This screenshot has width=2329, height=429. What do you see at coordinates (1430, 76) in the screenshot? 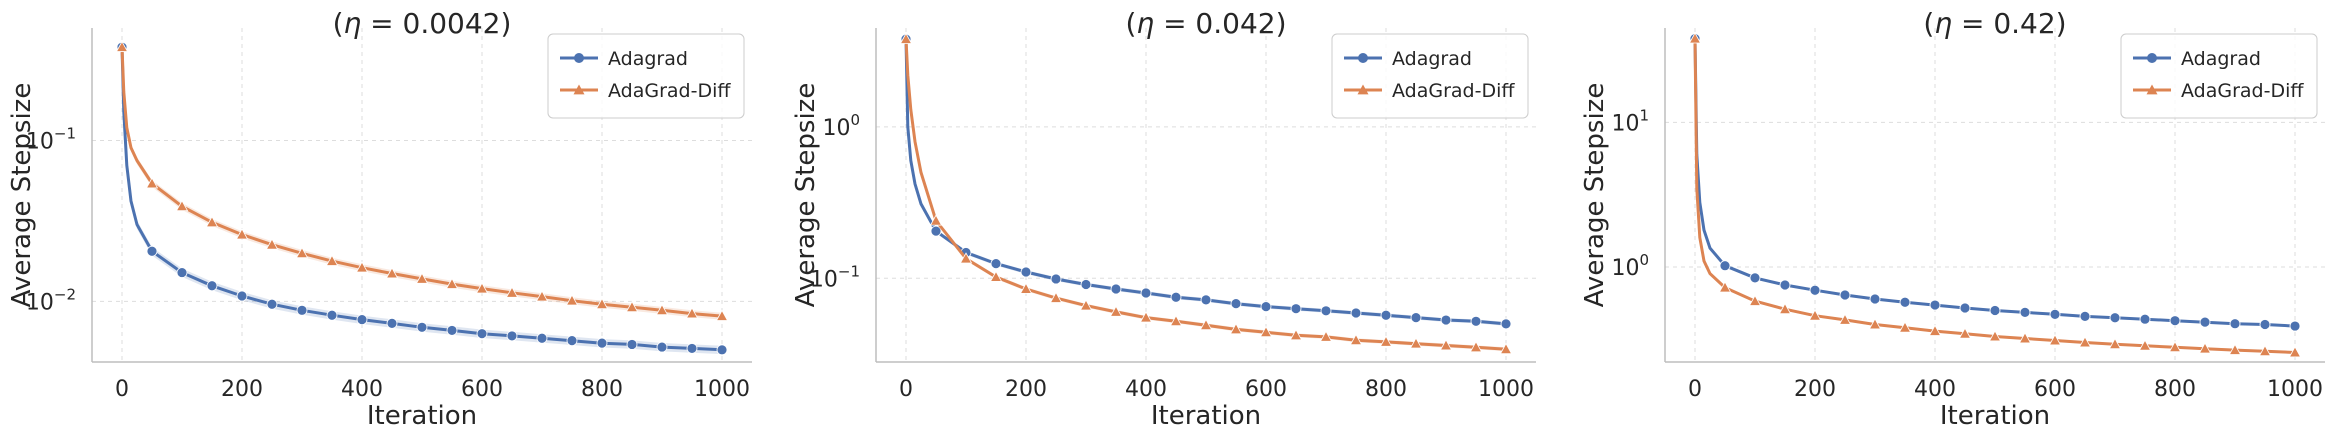
I see `legend-frame` at bounding box center [1430, 76].